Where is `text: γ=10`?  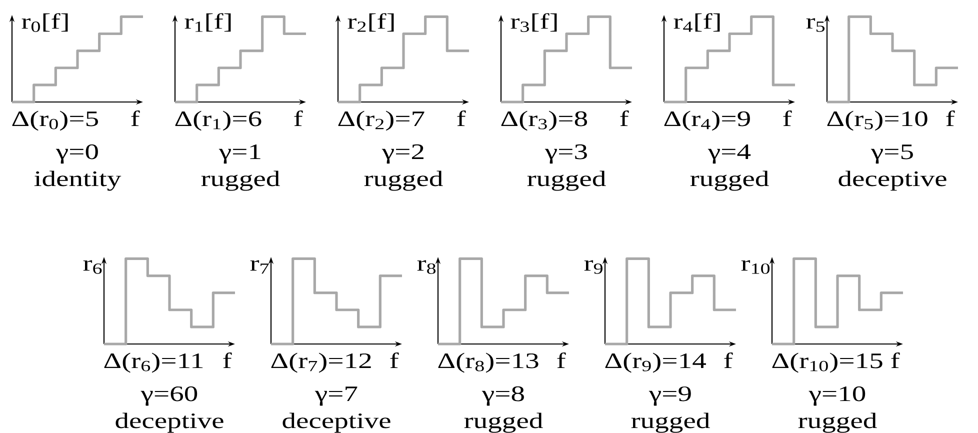 text: γ=10 is located at coordinates (837, 396).